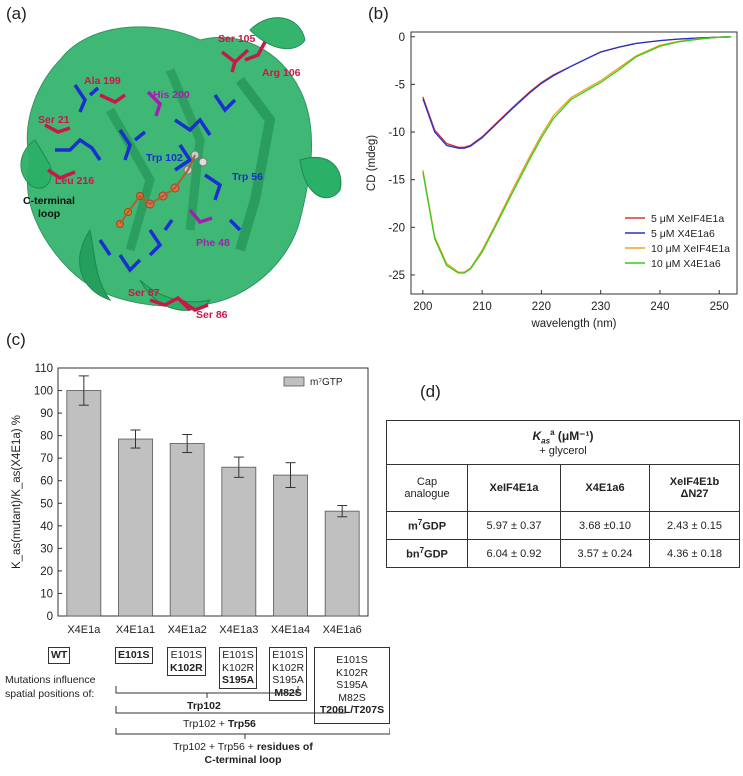 The image size is (743, 776). Describe the element at coordinates (573, 324) in the screenshot. I see `x-axis-label: wavelength (nm)` at that location.